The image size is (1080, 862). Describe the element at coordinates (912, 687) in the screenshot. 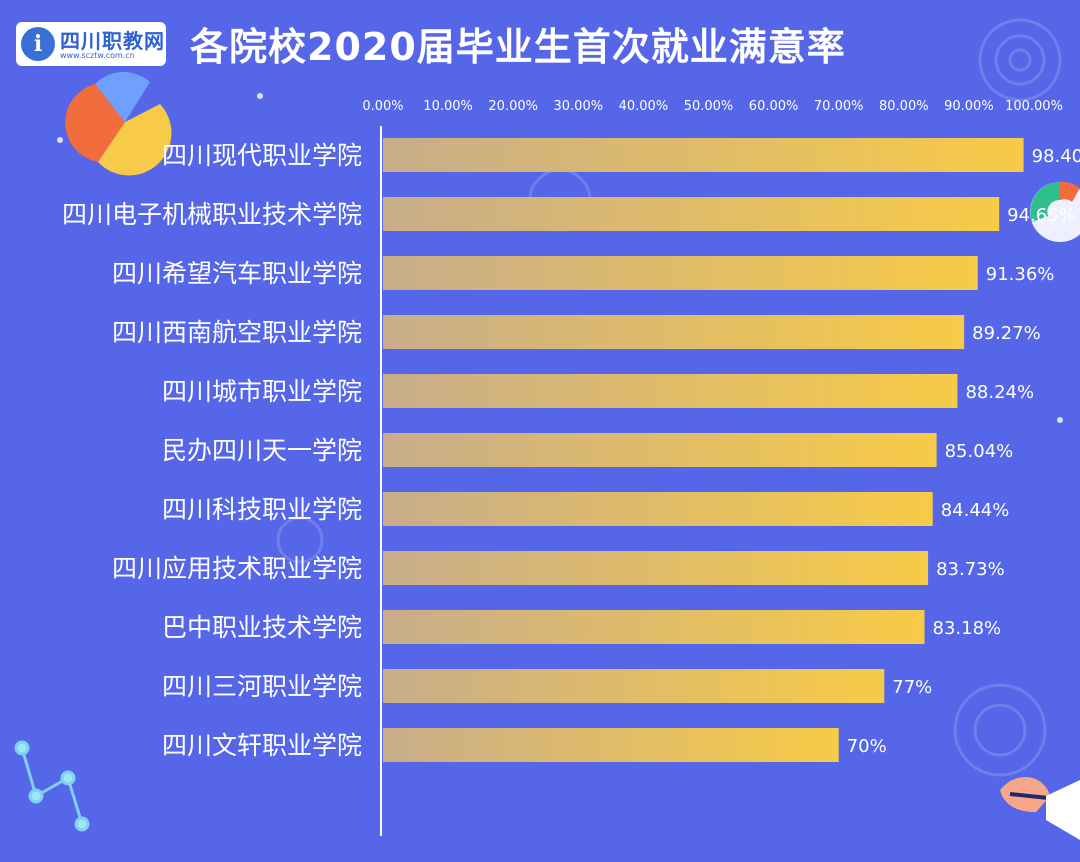

I see `value-label: 77%` at that location.